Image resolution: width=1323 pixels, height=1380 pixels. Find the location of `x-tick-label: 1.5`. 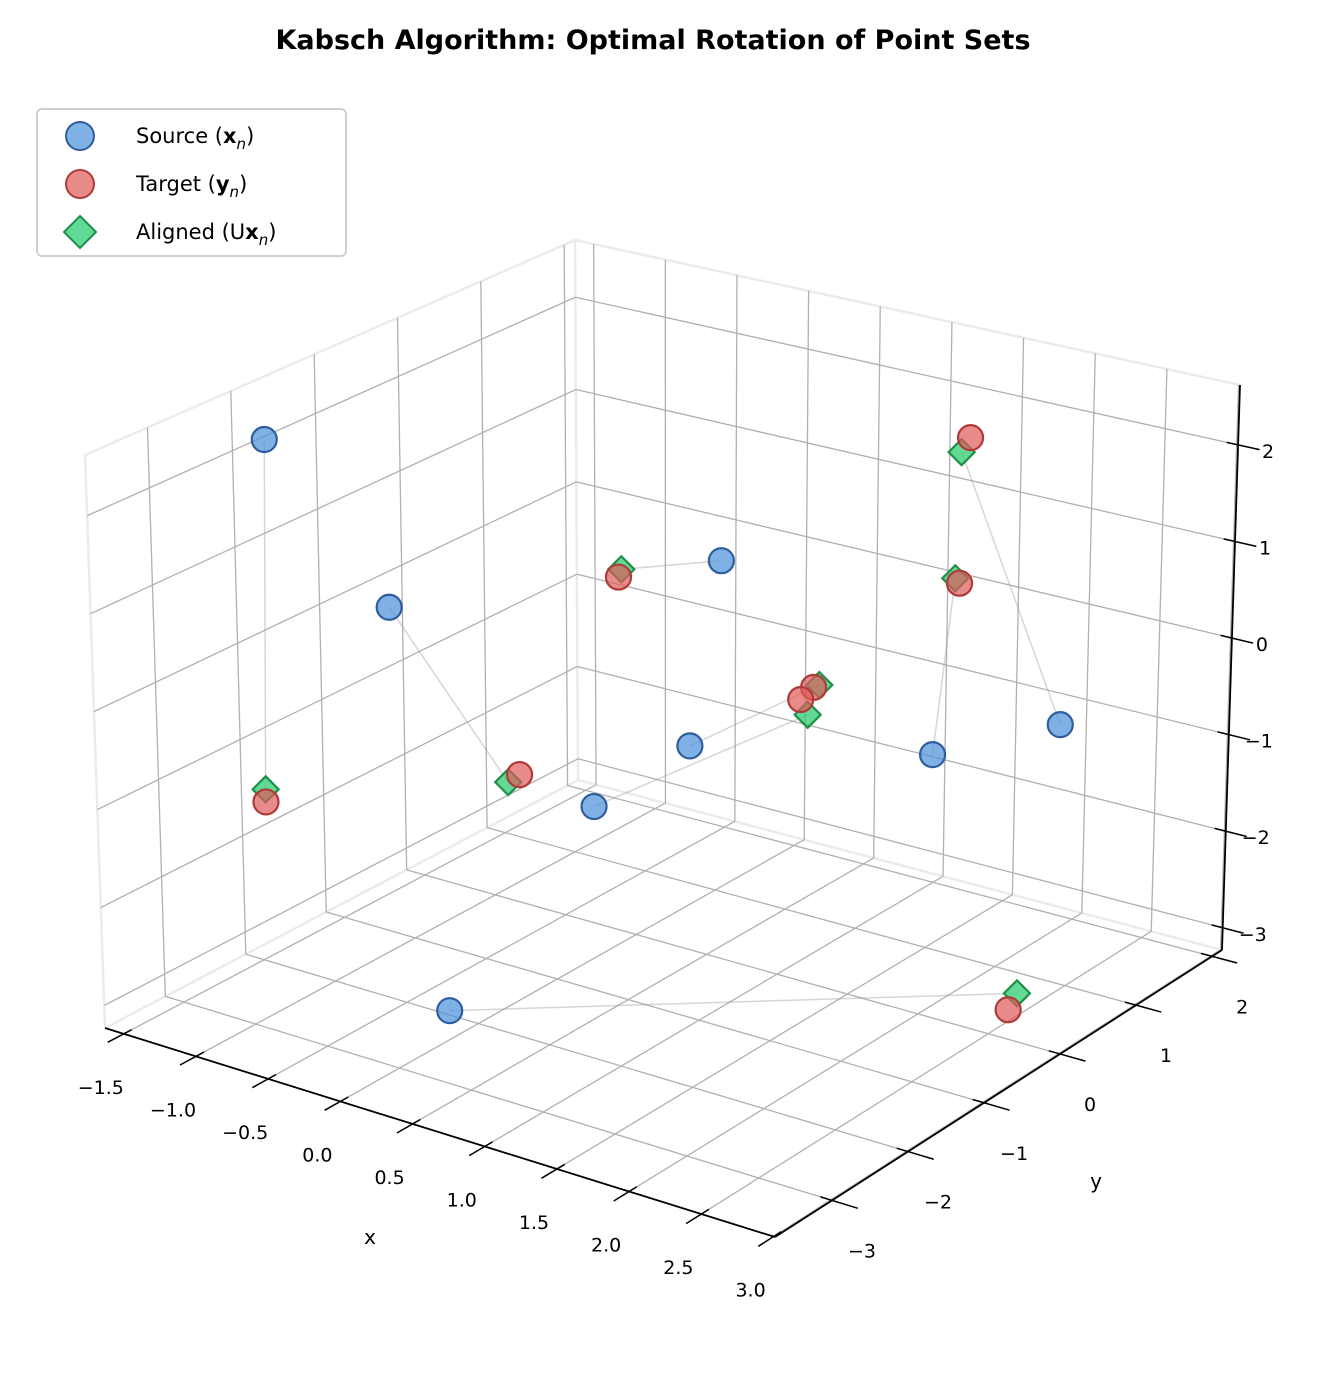

x-tick-label: 1.5 is located at coordinates (534, 1223).